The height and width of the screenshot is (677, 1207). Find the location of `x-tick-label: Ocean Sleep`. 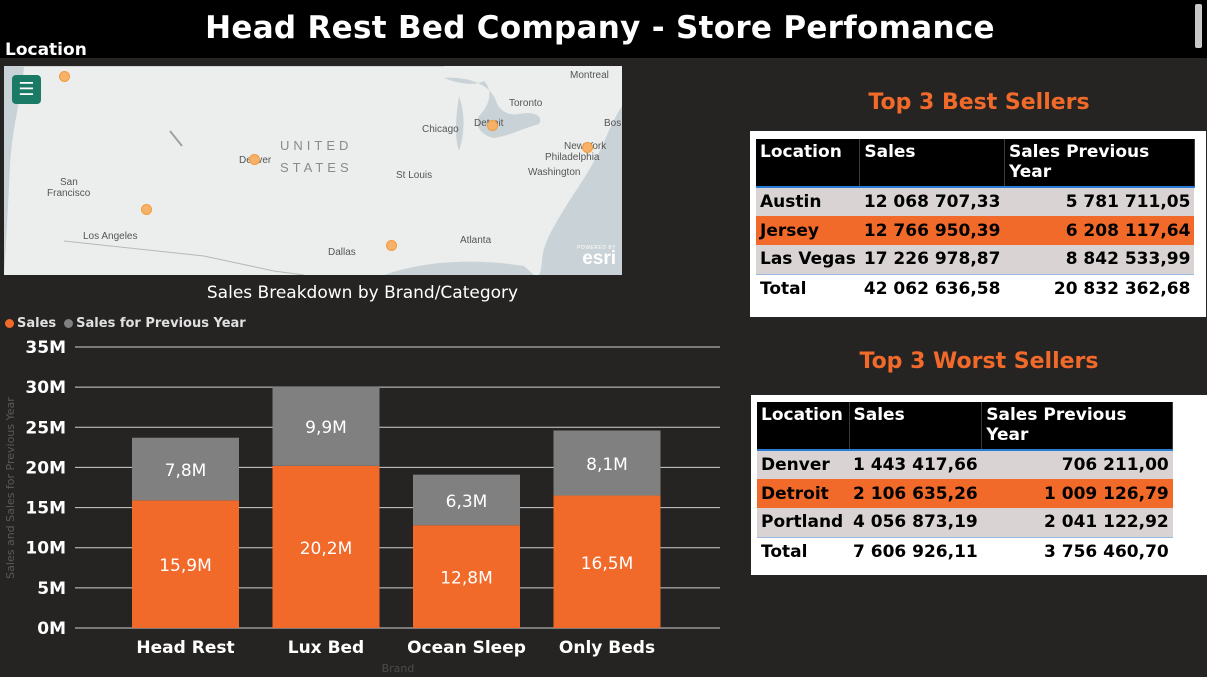

x-tick-label: Ocean Sleep is located at coordinates (466, 648).